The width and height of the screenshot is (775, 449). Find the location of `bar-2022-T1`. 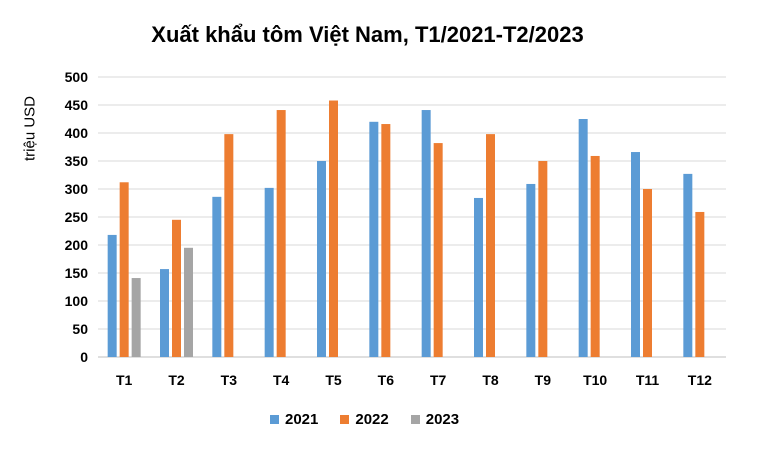

bar-2022-T1 is located at coordinates (124, 269).